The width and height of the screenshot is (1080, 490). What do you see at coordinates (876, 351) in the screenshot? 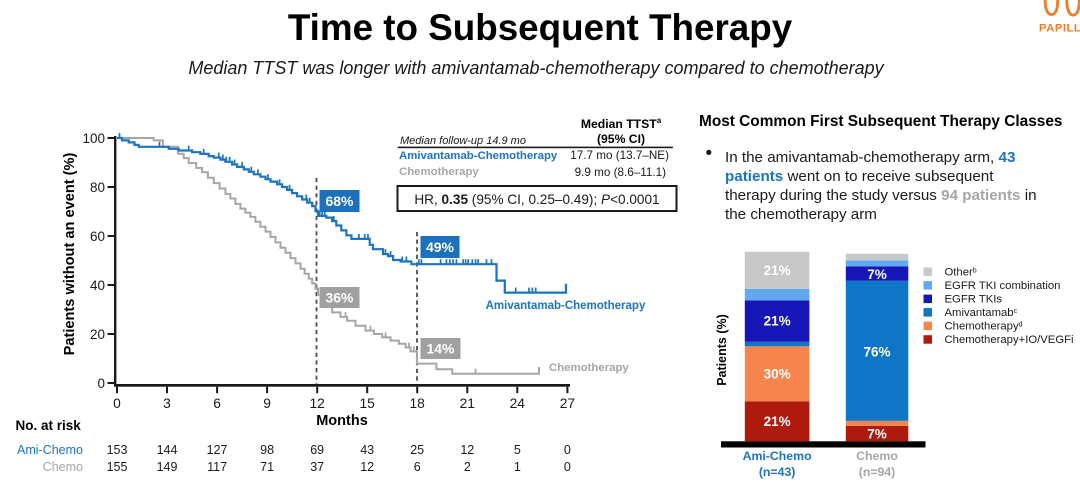
I see `svg-text: 76%` at bounding box center [876, 351].